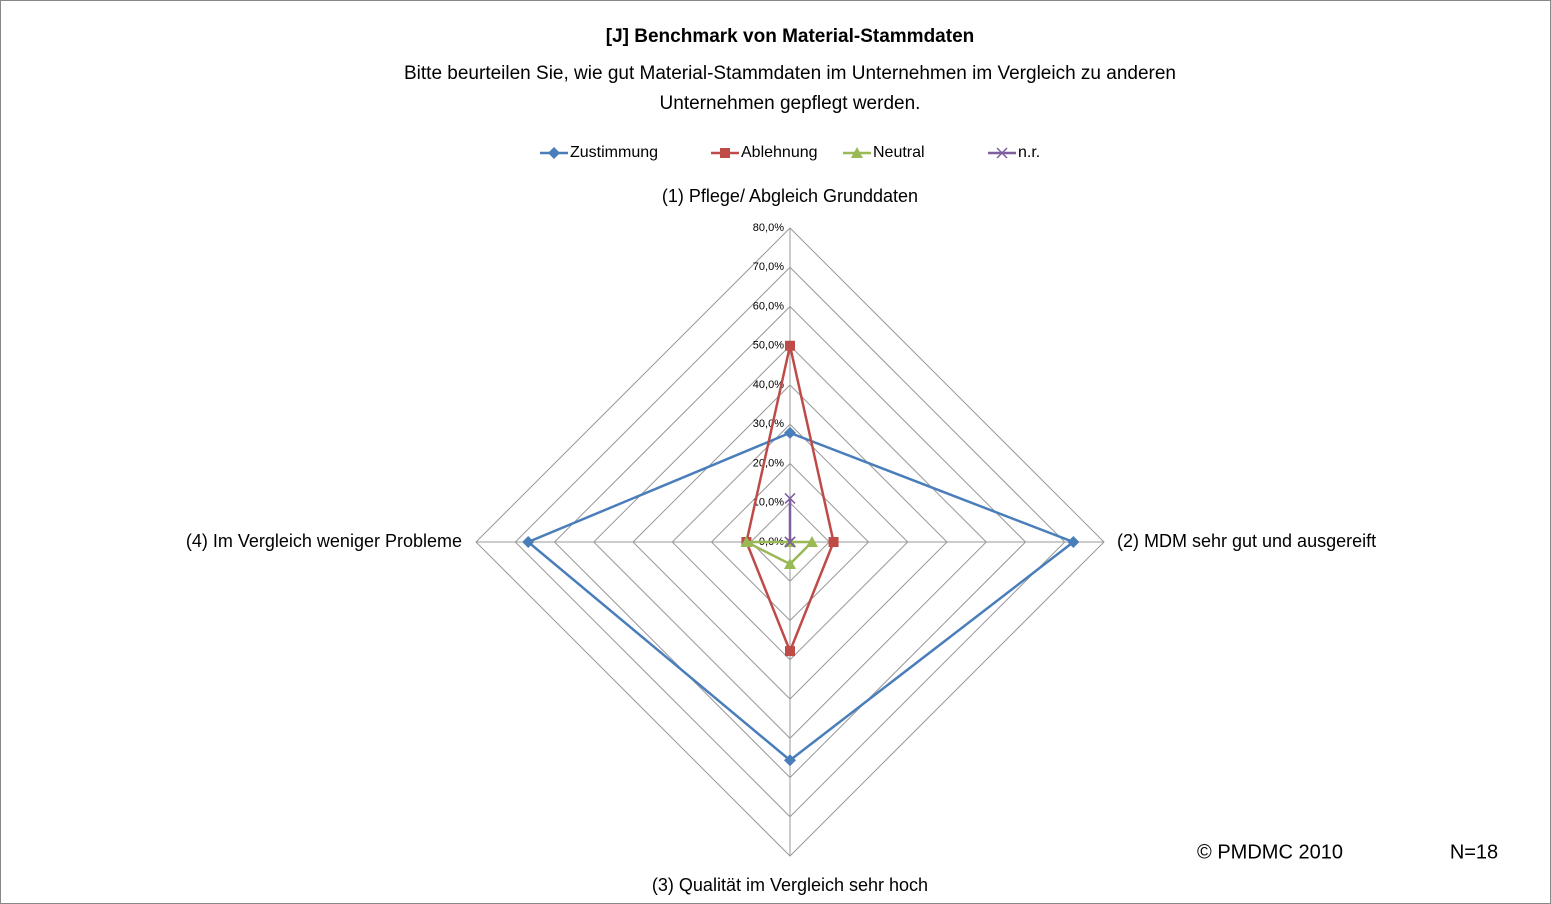  I want to click on category-label: (1) Pflege/ Abgleich Grunddaten, so click(790, 196).